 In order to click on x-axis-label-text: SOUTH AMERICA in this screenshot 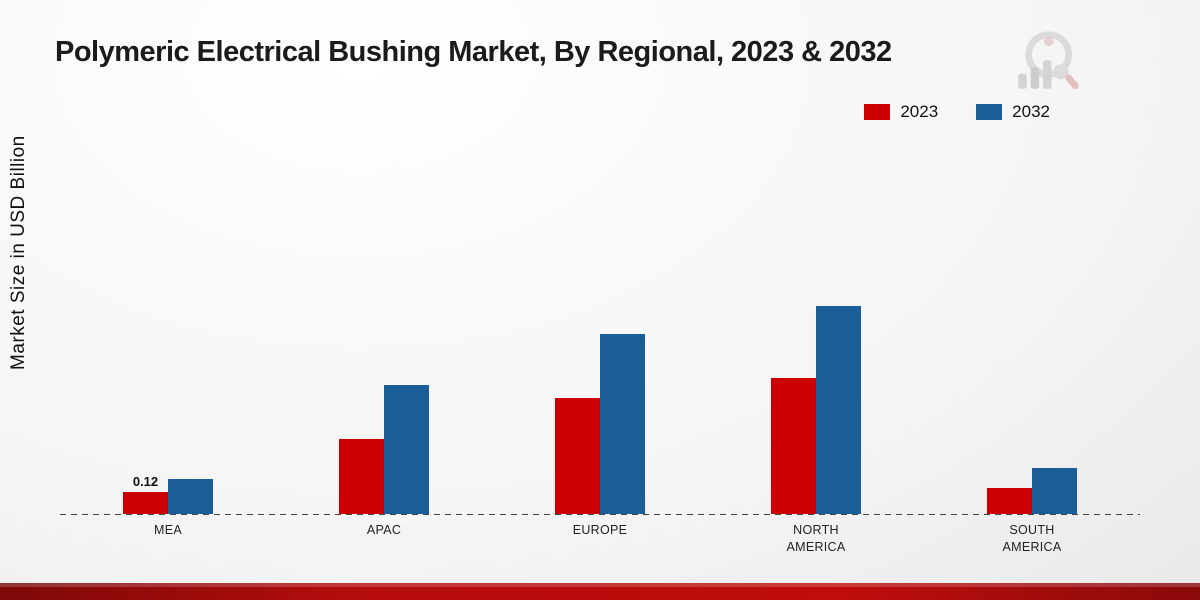, I will do `click(1032, 538)`.